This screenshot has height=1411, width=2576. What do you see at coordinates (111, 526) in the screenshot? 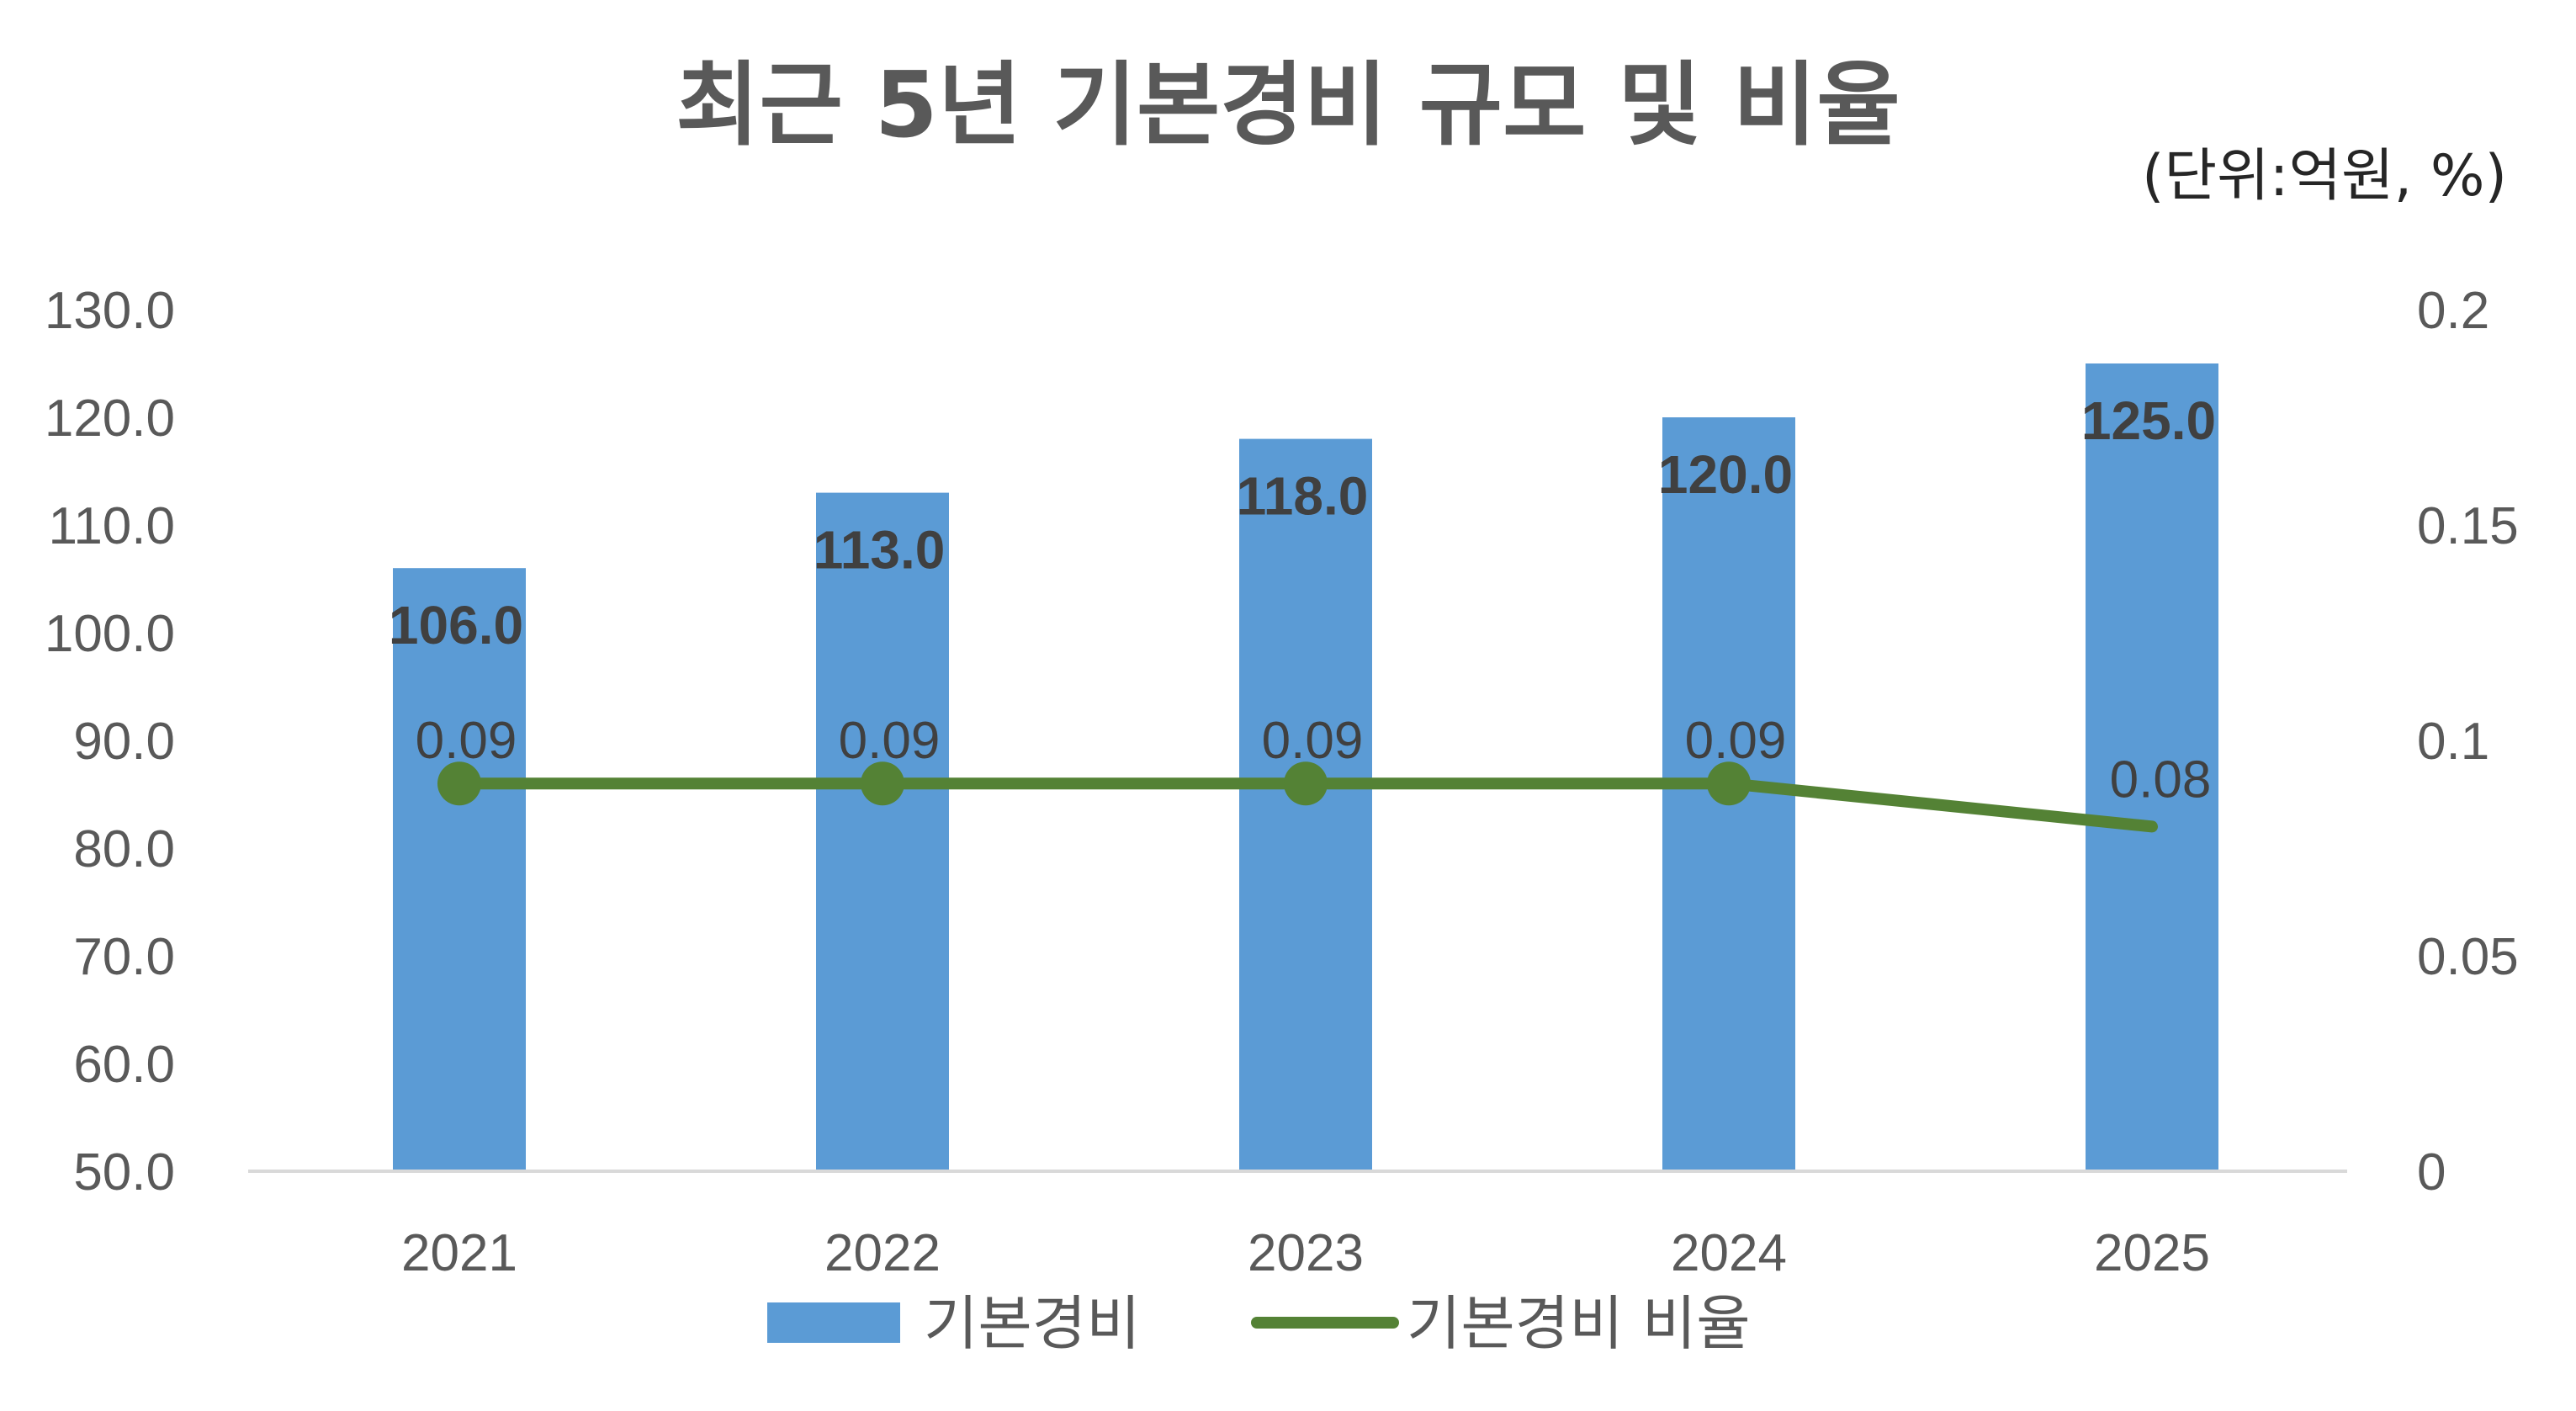
I see `left-axis-tick-label: 110.0` at bounding box center [111, 526].